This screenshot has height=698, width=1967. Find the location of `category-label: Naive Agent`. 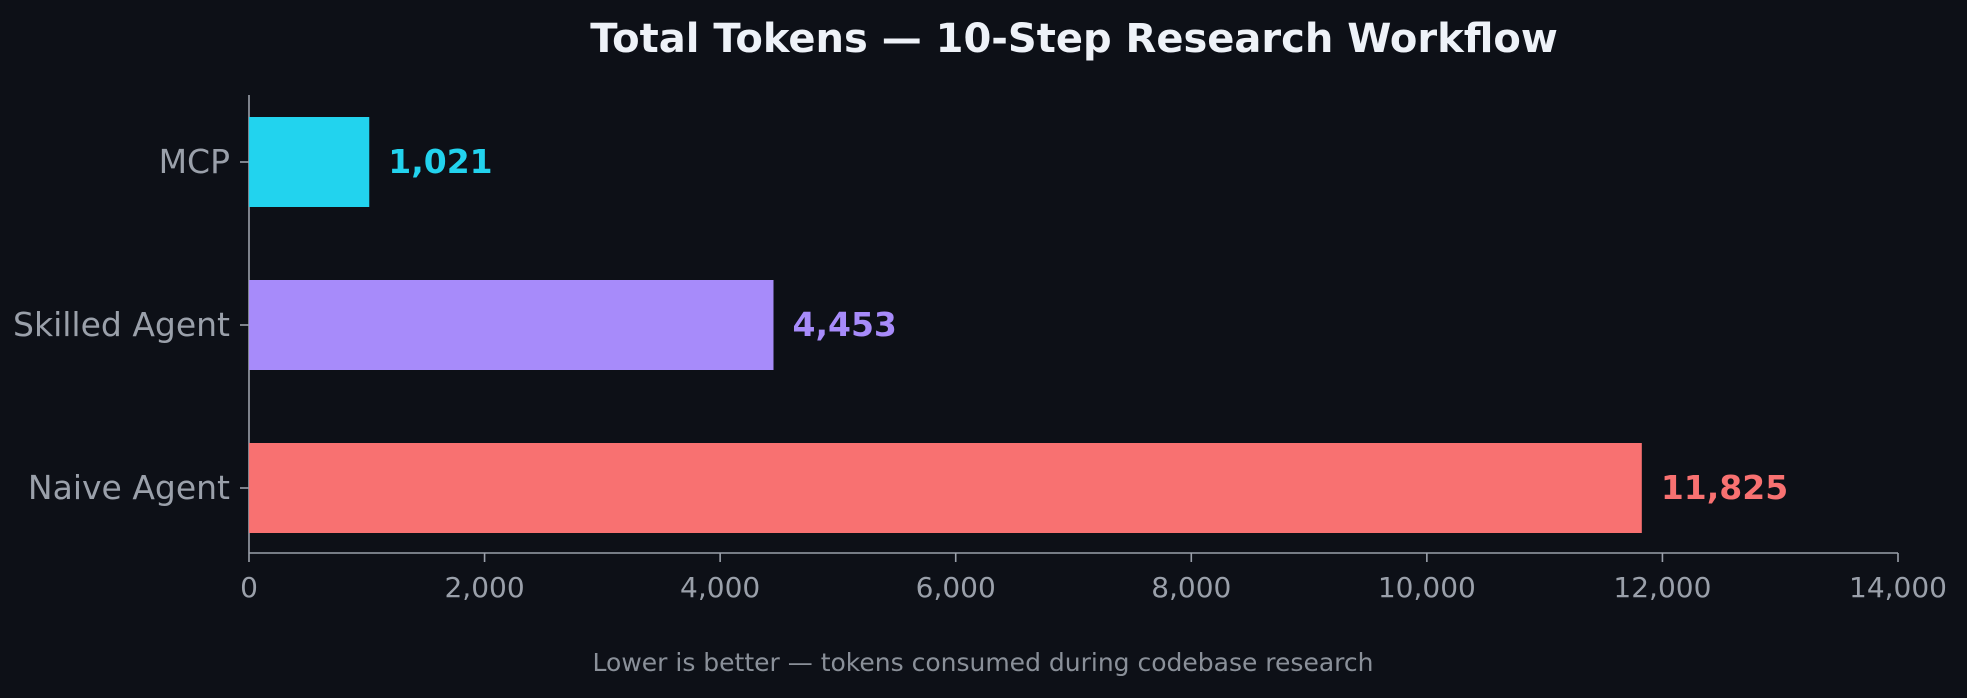

category-label: Naive Agent is located at coordinates (129, 487).